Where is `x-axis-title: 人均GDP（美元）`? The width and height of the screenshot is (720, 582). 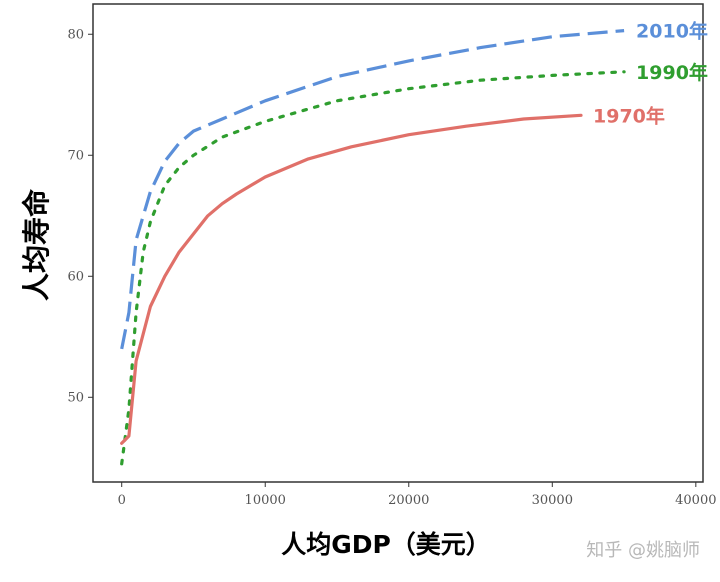
x-axis-title: 人均GDP（美元） is located at coordinates (386, 544).